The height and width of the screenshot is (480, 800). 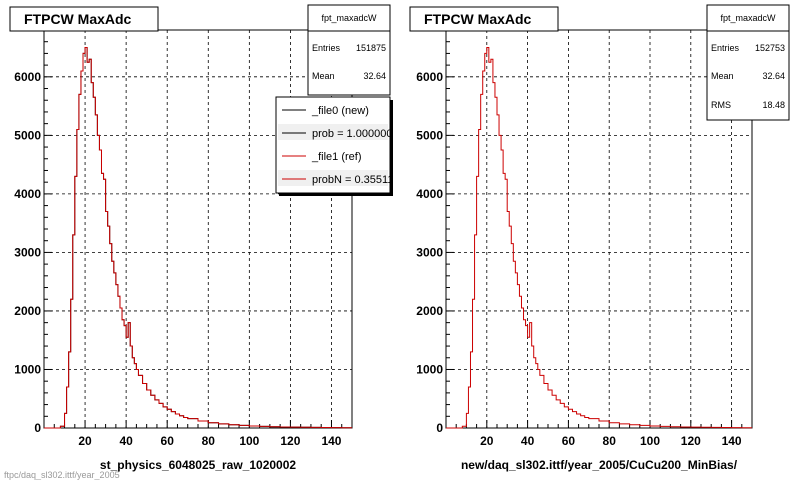 I want to click on legend-label: probN = 0.355115, so click(x=356, y=180).